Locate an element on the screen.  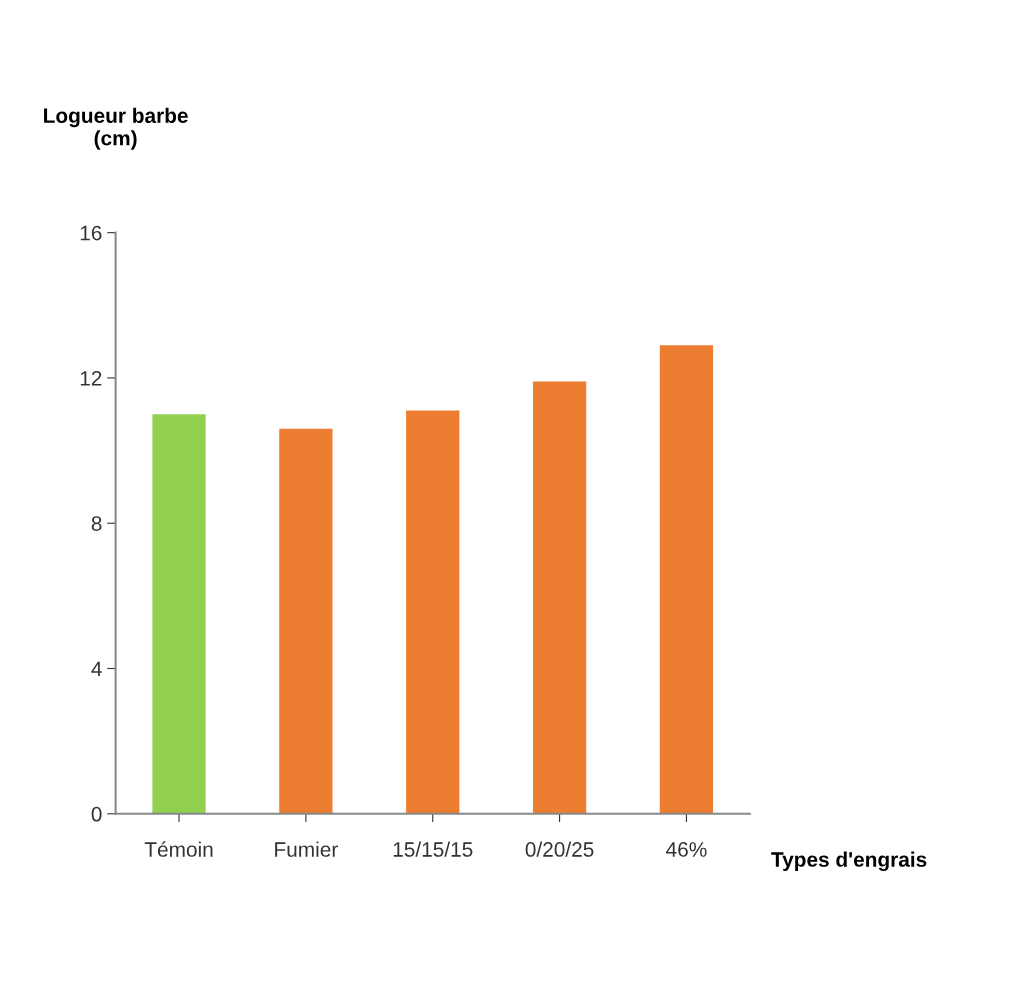
x-tick-label: 46% is located at coordinates (686, 849).